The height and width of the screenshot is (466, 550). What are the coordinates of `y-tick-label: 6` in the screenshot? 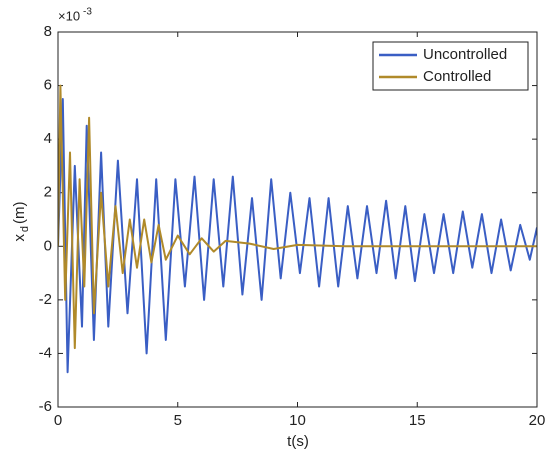 It's located at (48, 85).